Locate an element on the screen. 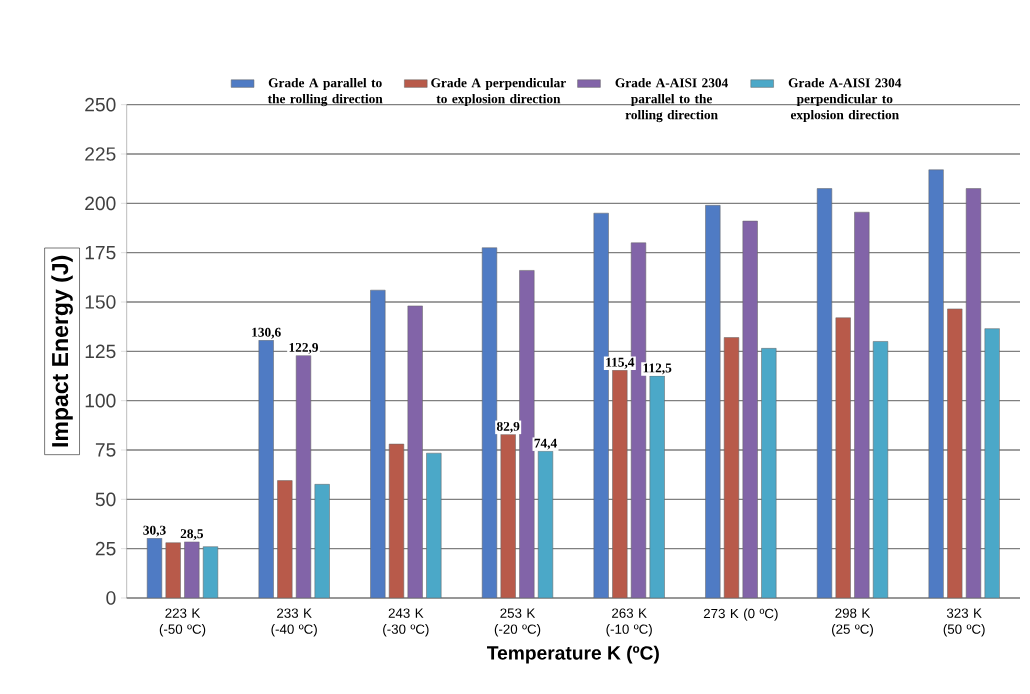  data-label: 30,3 is located at coordinates (154, 531).